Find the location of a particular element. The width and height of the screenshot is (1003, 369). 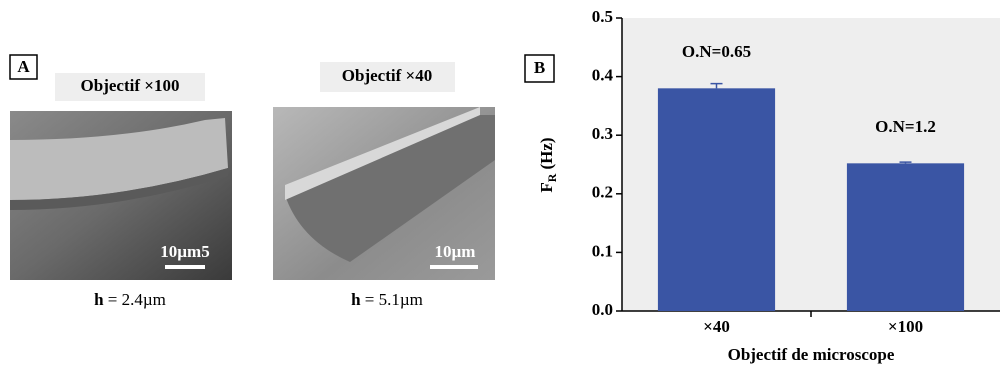

panel-label: A is located at coordinates (23, 66).